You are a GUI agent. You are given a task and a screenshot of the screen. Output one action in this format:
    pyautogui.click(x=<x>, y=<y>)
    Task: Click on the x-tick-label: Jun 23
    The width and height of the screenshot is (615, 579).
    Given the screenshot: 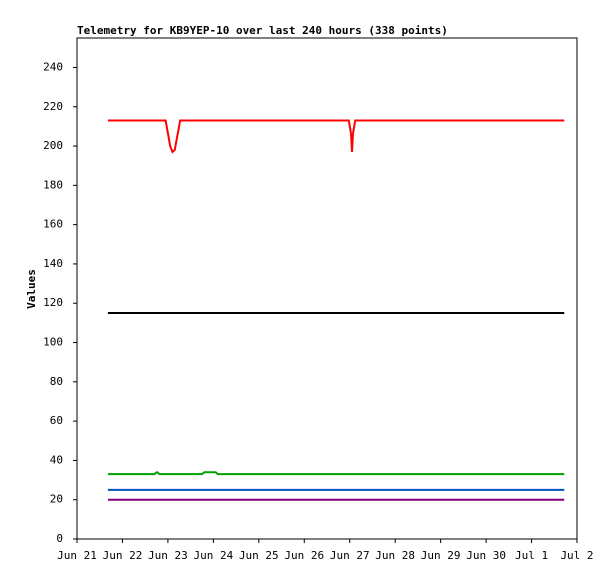 What is the action you would take?
    pyautogui.click(x=168, y=555)
    